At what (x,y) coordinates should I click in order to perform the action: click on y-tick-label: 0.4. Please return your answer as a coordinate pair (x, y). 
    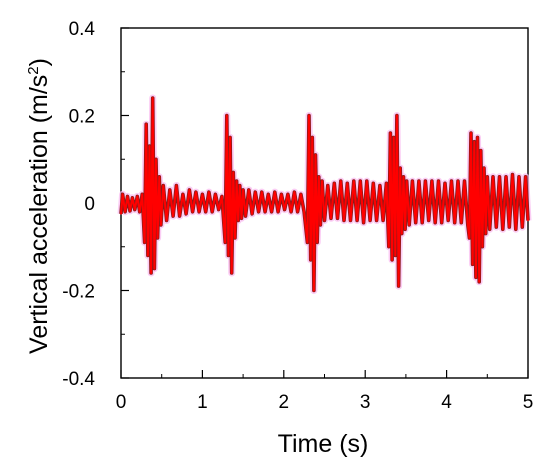
    Looking at the image, I should click on (82, 29).